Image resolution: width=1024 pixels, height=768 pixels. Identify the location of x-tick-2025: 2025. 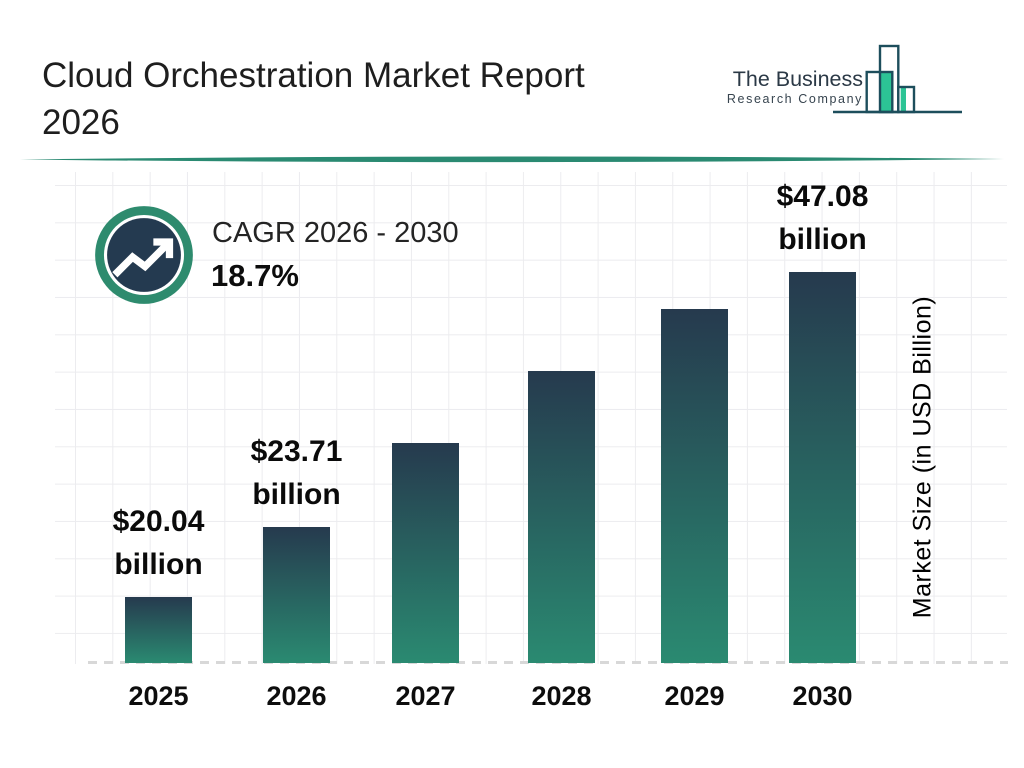
(158, 696).